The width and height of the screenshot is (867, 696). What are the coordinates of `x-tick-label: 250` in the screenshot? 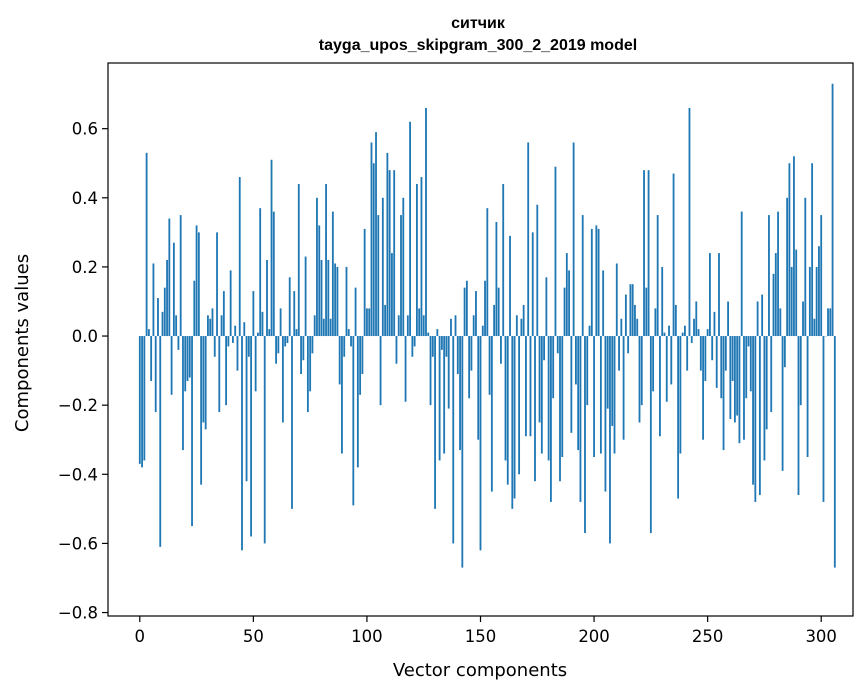 It's located at (708, 636).